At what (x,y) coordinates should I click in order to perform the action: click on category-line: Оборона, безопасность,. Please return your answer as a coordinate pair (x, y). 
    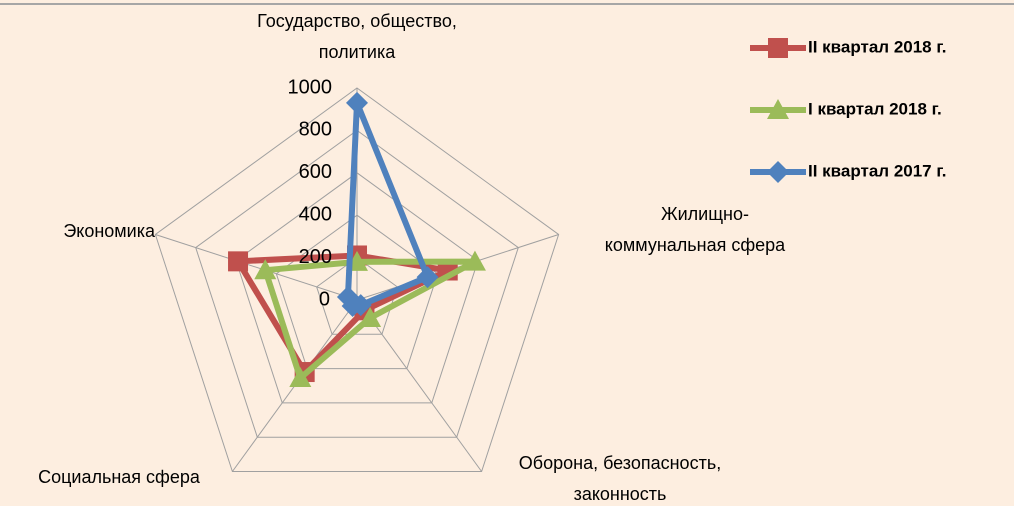
    Looking at the image, I should click on (620, 463).